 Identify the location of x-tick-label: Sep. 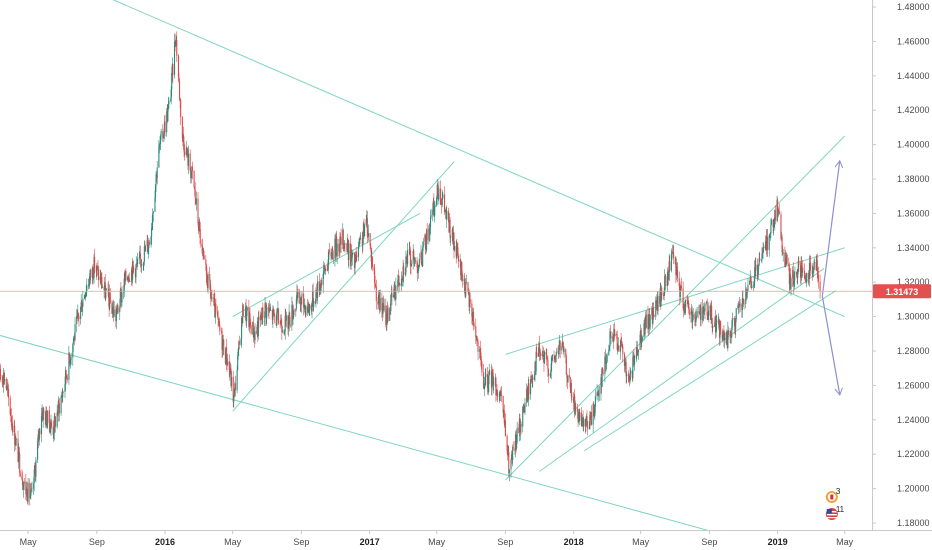
(301, 542).